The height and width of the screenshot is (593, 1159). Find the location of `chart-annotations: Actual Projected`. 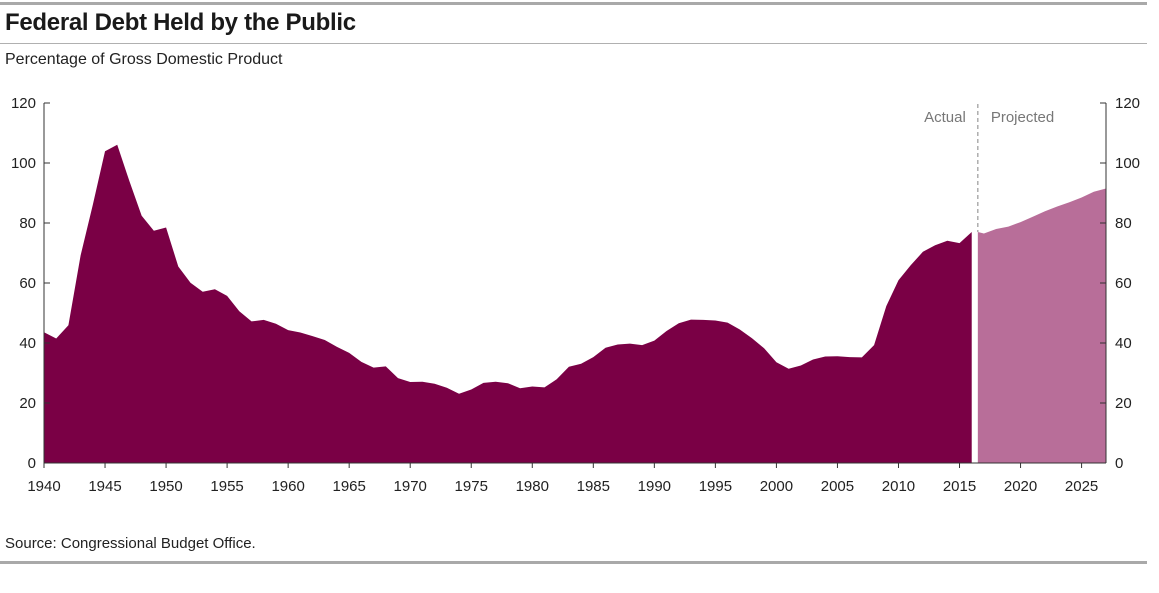

chart-annotations: Actual Projected is located at coordinates (989, 168).